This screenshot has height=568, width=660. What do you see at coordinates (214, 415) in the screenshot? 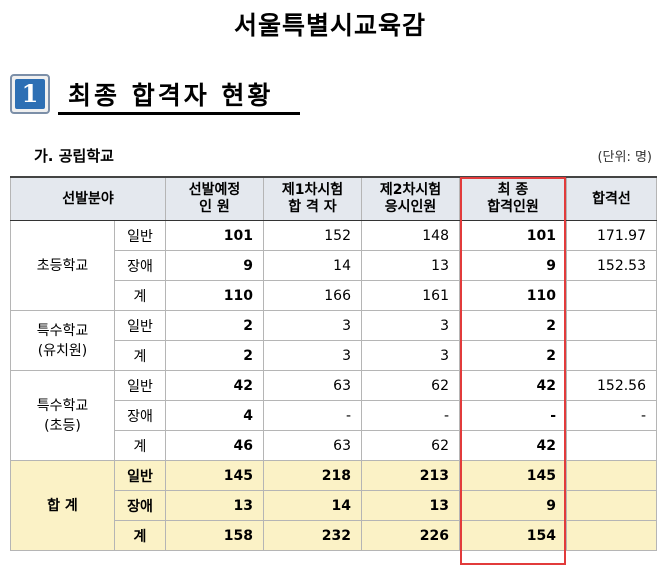
I see `cell-planned: 4` at bounding box center [214, 415].